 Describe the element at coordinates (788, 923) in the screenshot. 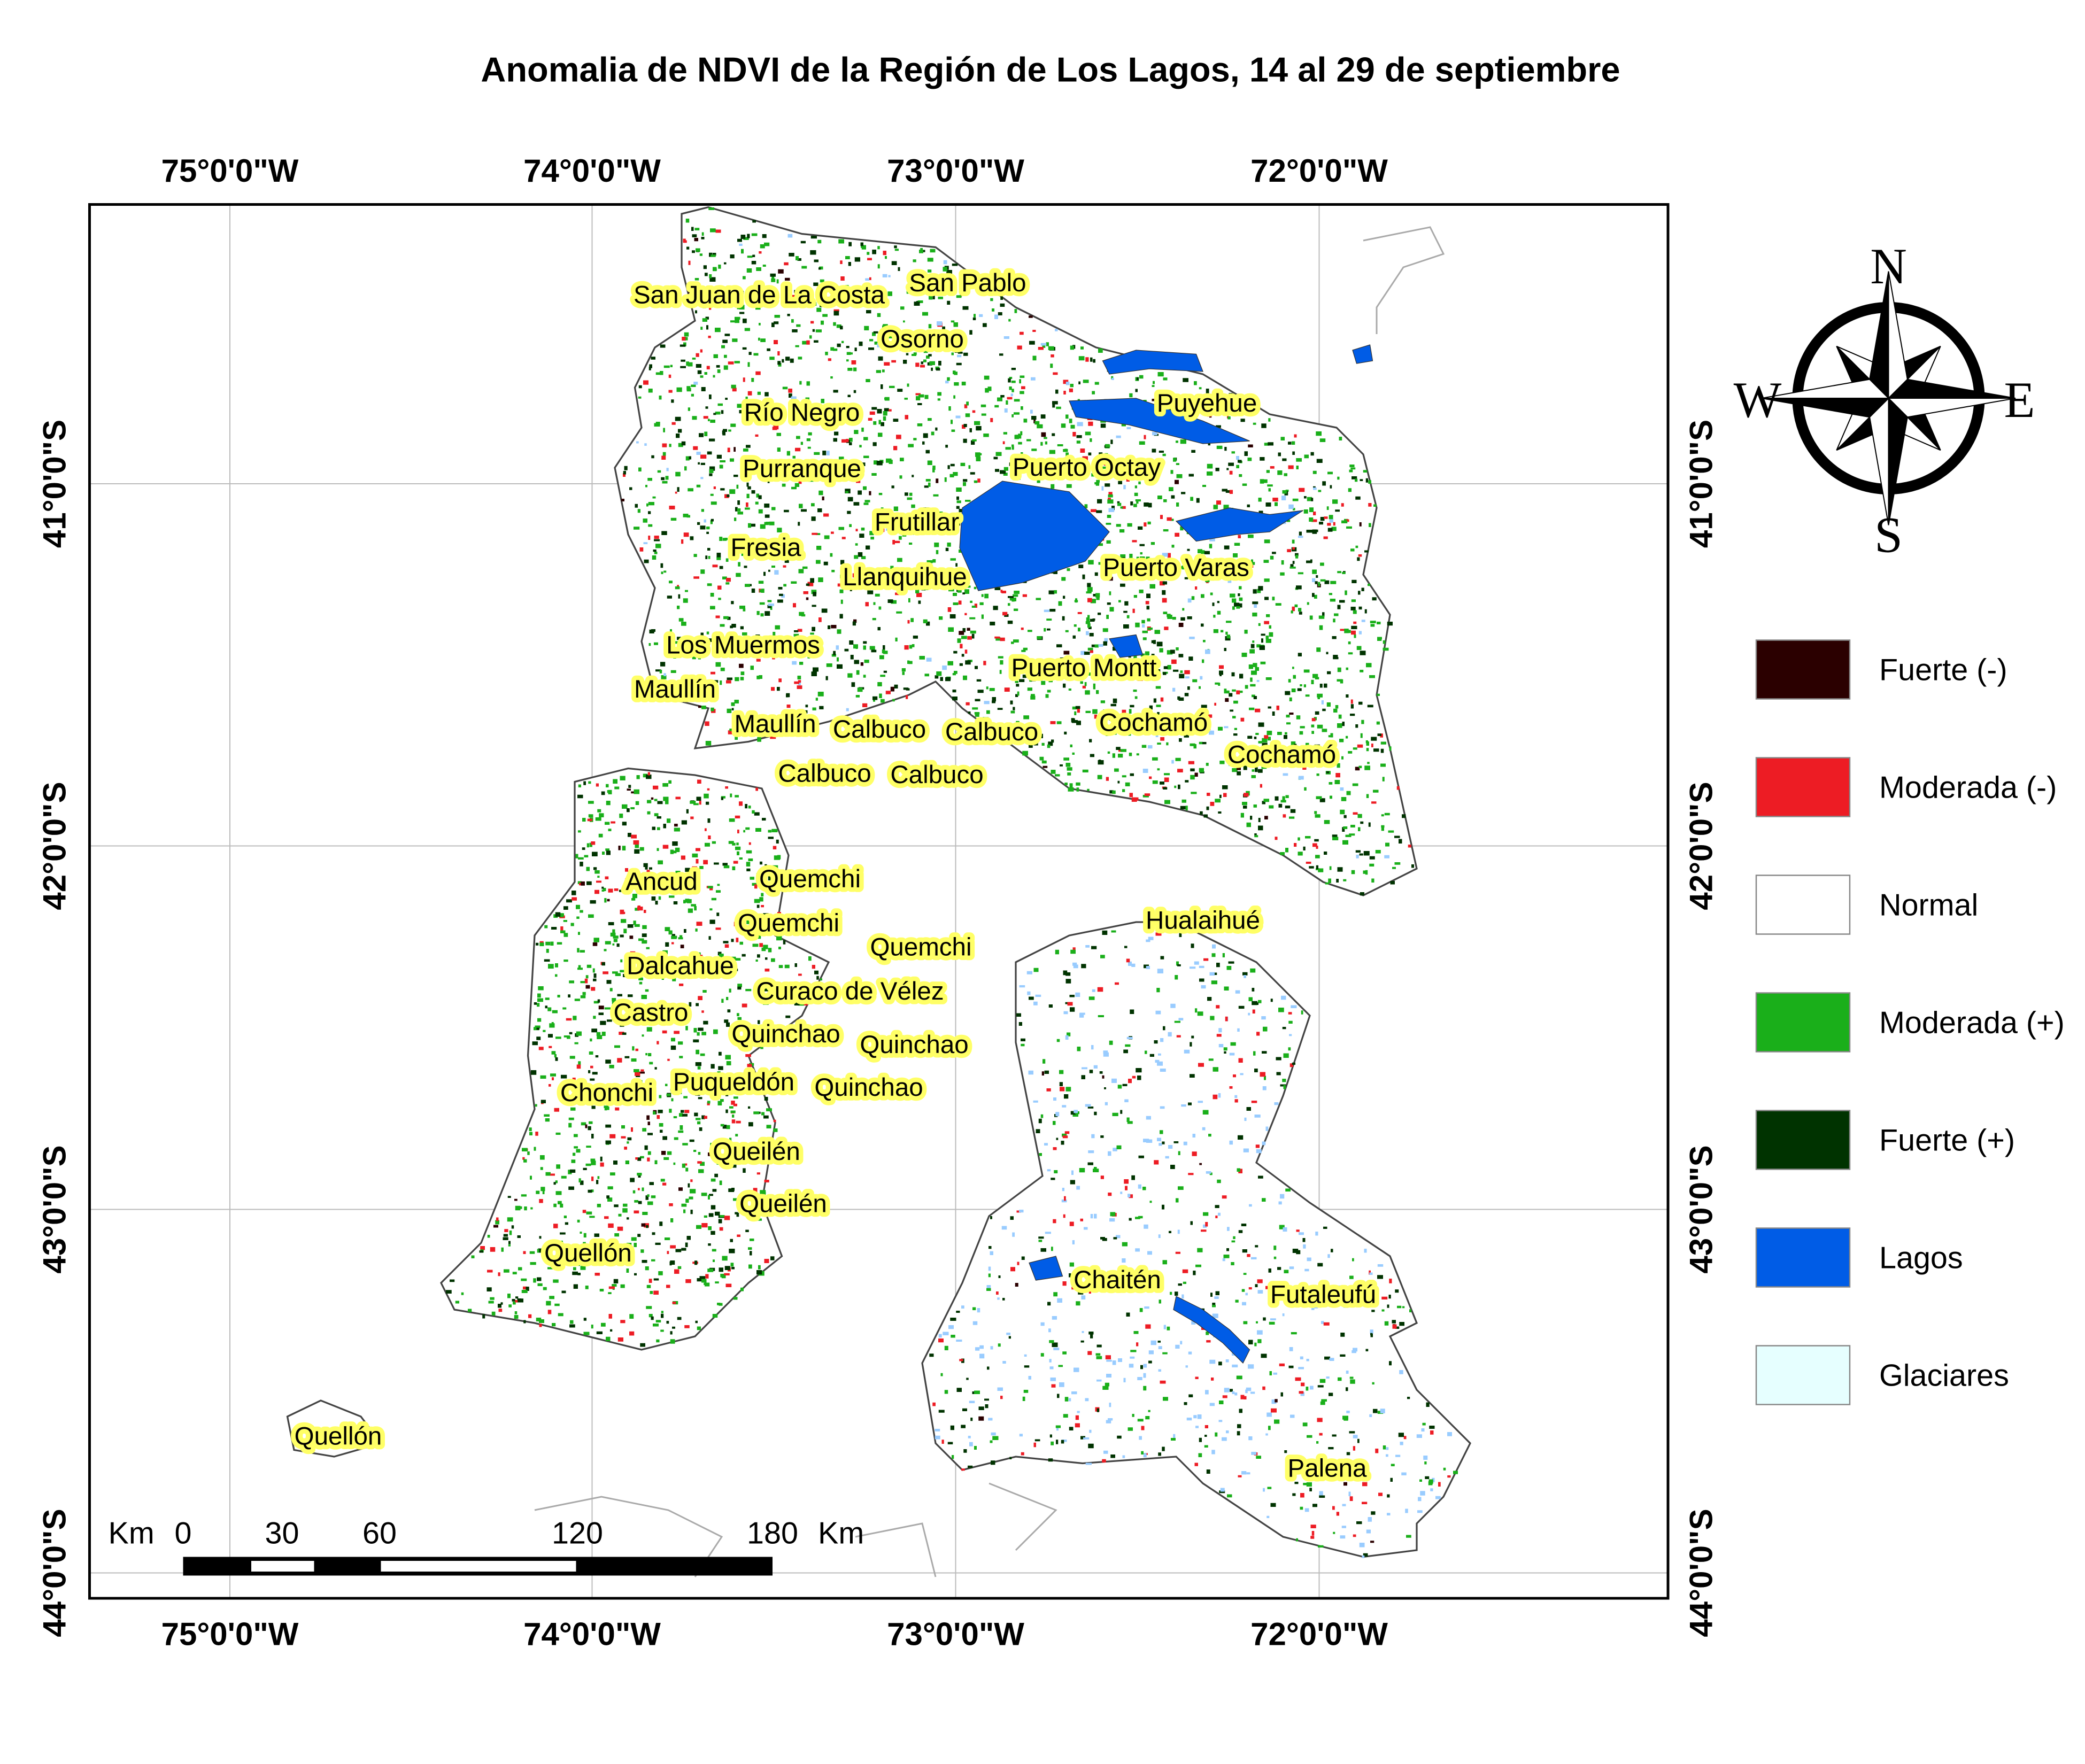

I see `town-label: Quemchi` at that location.